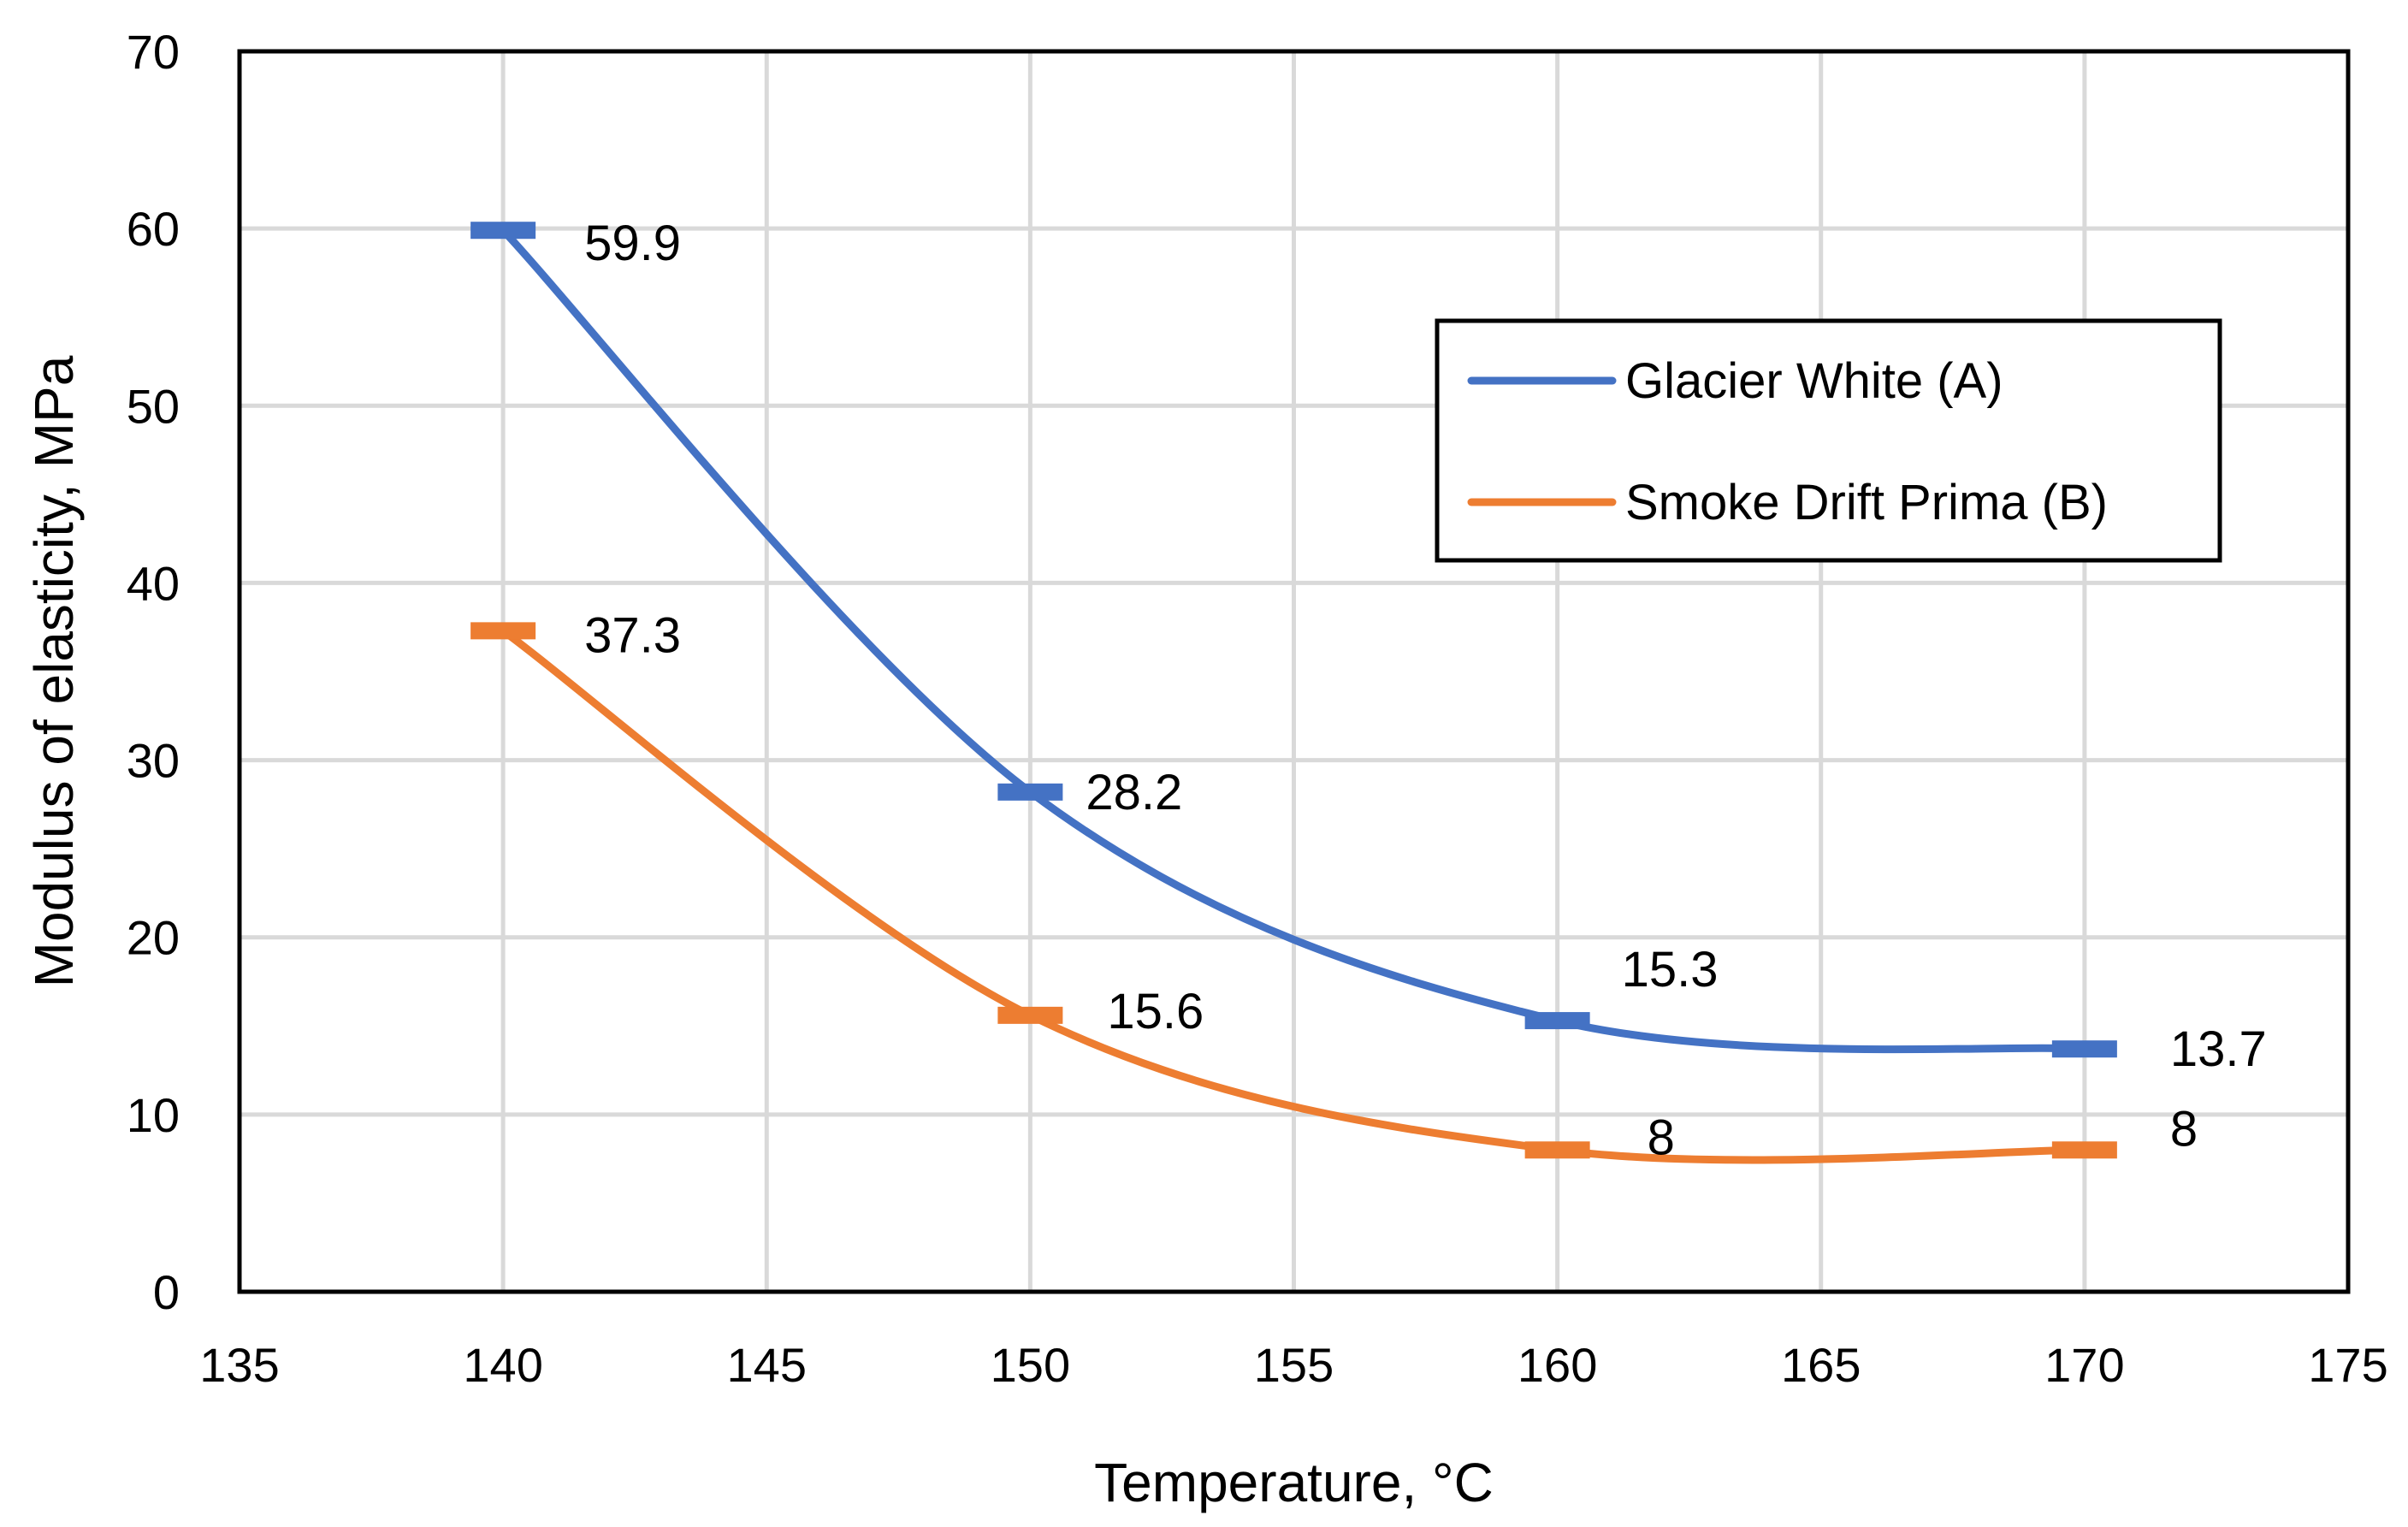 Image resolution: width=2408 pixels, height=1527 pixels. What do you see at coordinates (2218, 1049) in the screenshot?
I see `data-label-glacier-white-170: 13.7` at bounding box center [2218, 1049].